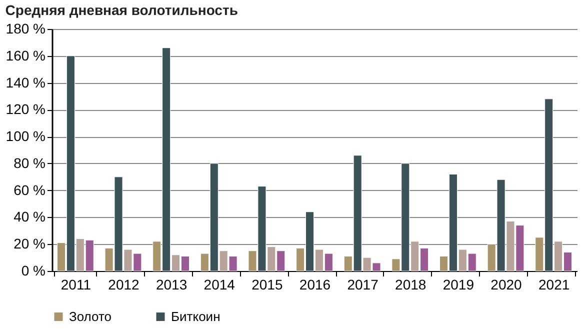  What do you see at coordinates (26, 136) in the screenshot?
I see `y-tick-label: 100 %` at bounding box center [26, 136].